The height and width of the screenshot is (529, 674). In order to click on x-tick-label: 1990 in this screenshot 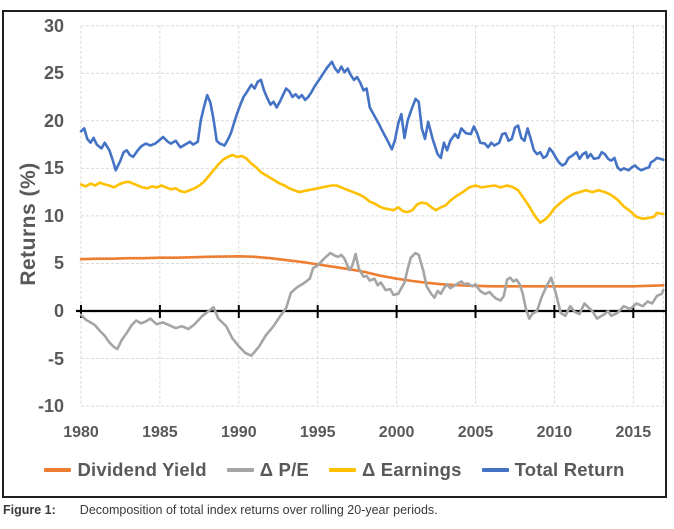, I will do `click(239, 432)`.